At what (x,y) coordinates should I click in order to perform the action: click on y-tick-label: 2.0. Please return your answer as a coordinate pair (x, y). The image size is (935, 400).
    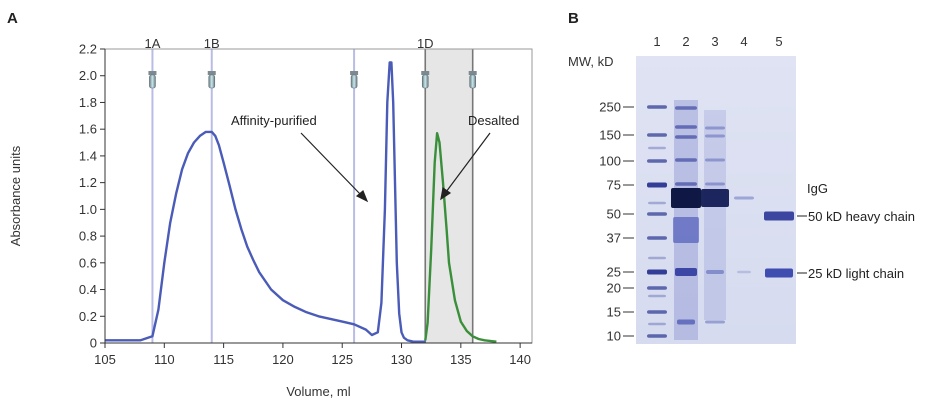
    Looking at the image, I should click on (88, 75).